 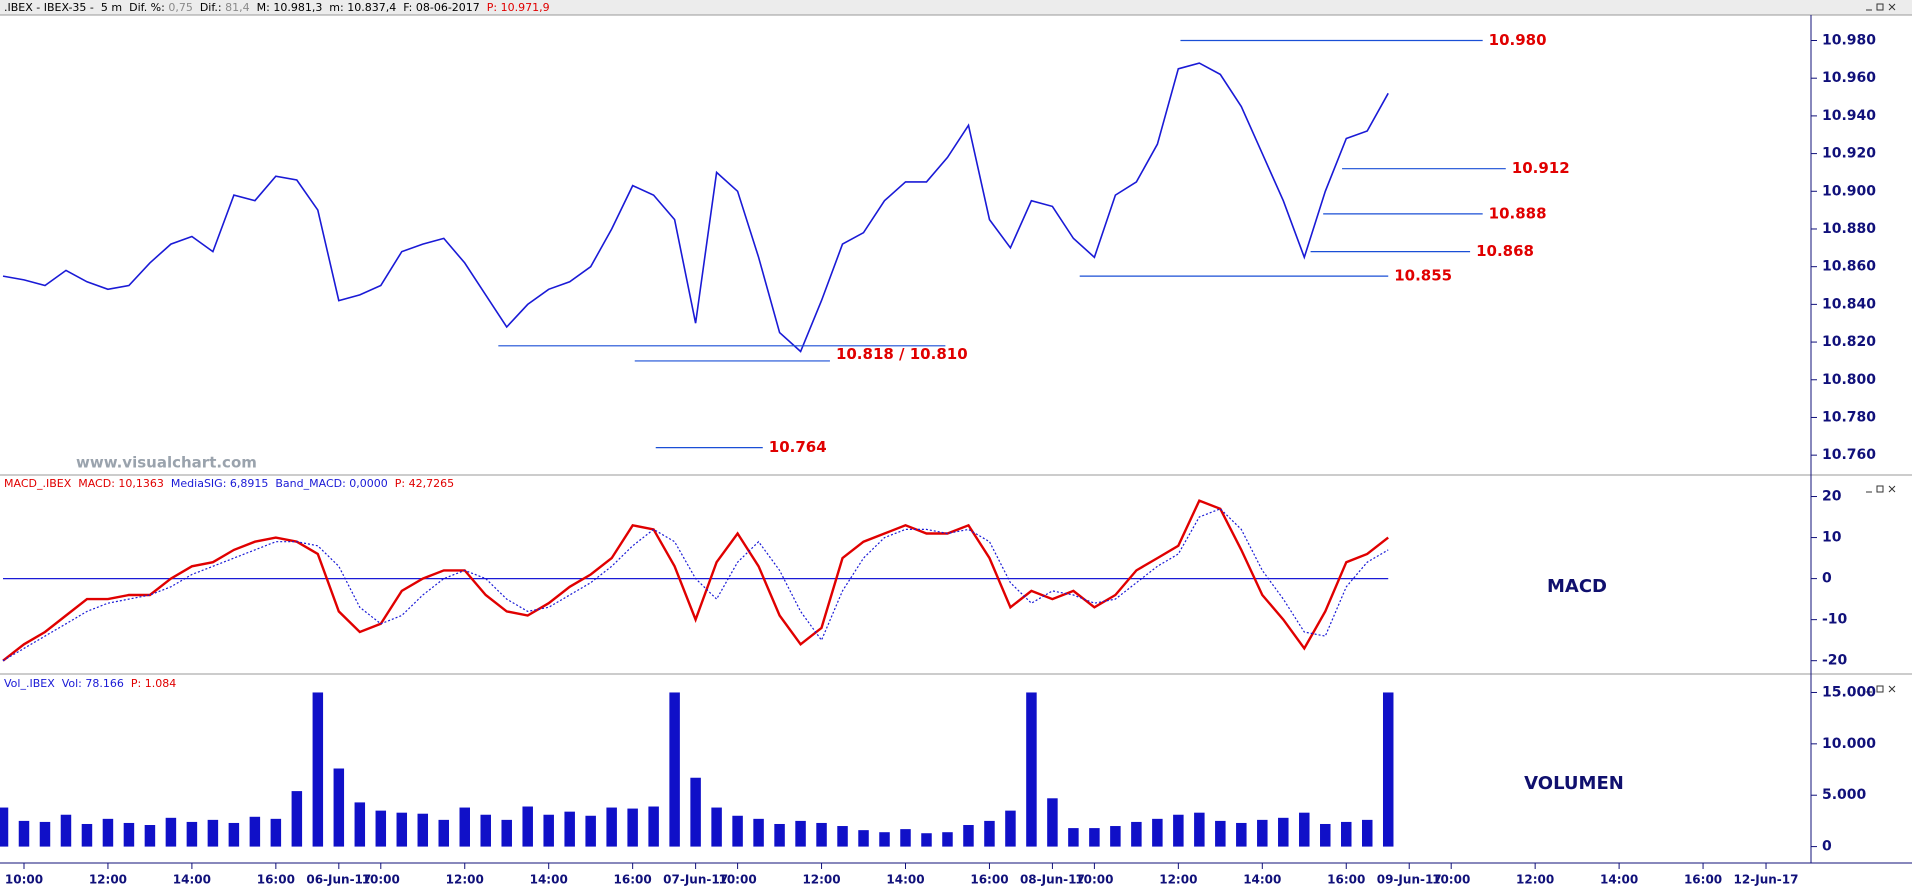 What do you see at coordinates (1835, 661) in the screenshot?
I see `y-tick-label: -20` at bounding box center [1835, 661].